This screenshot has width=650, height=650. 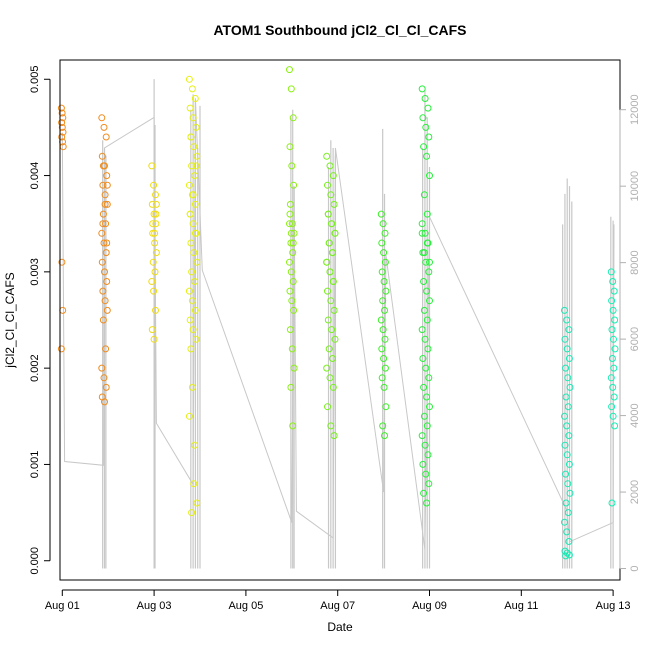 I want to click on y-axis-label: jCl2_Cl_Cl_CAFS, so click(x=10, y=320).